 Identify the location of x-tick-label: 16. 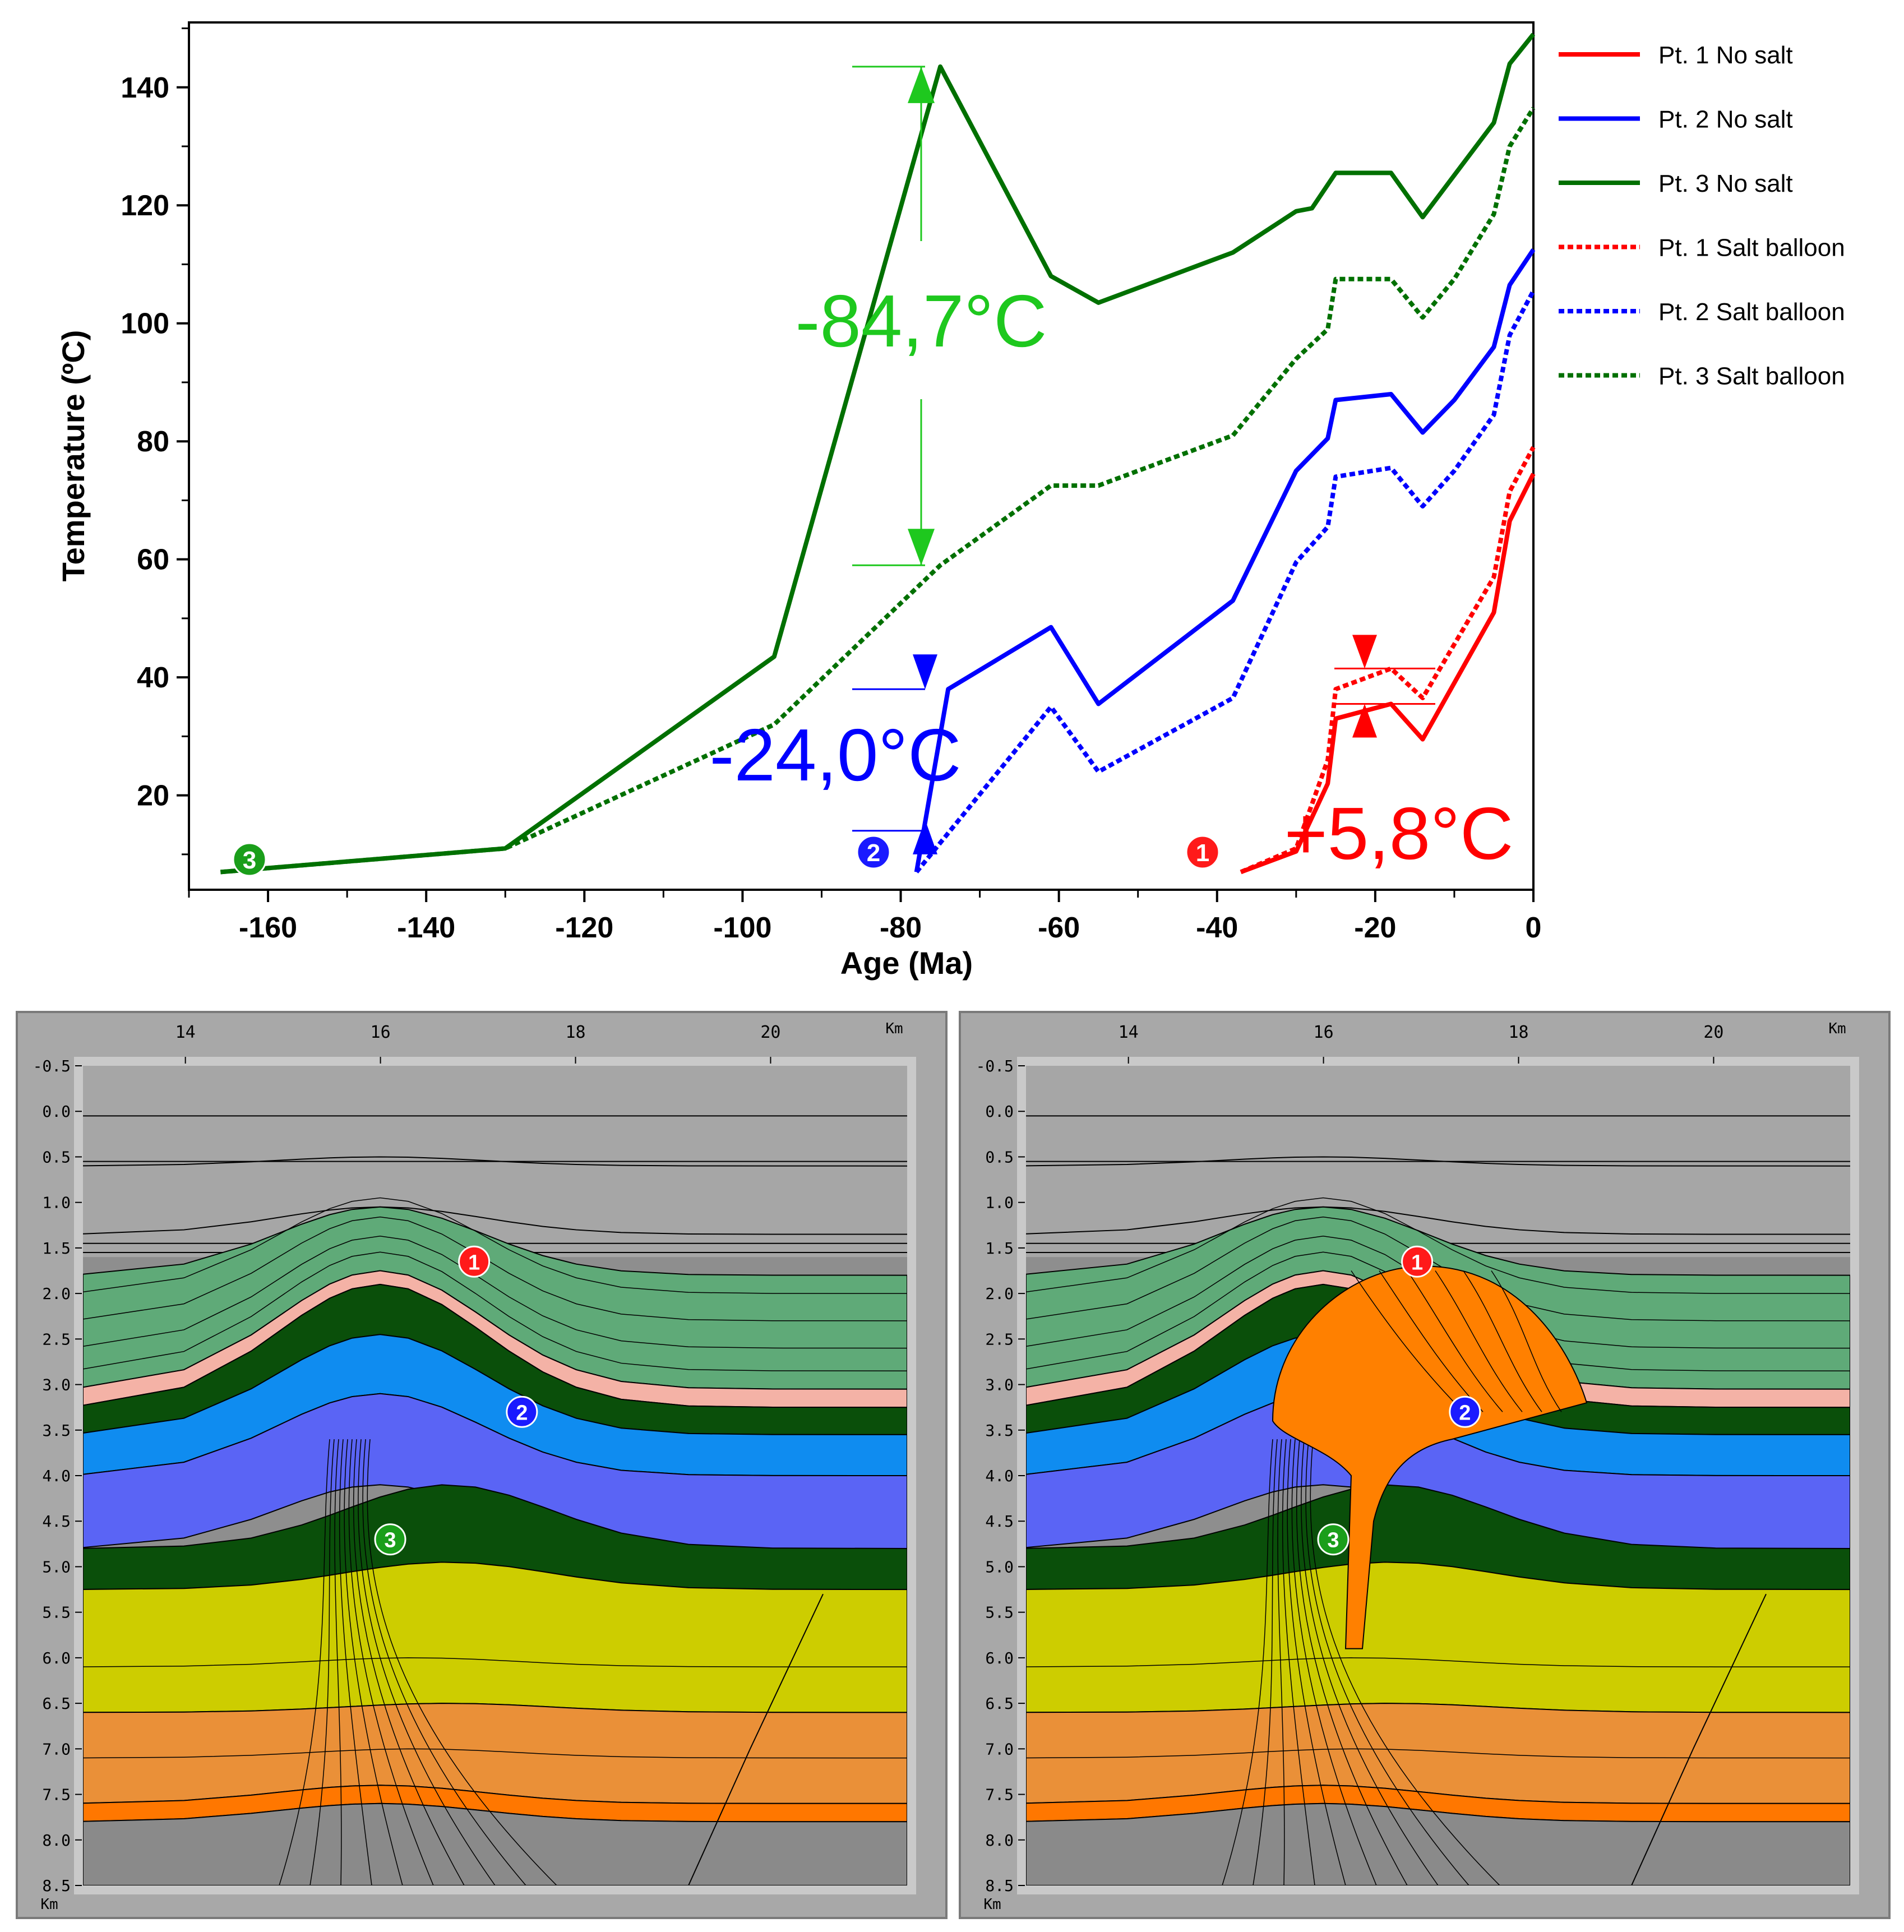
(381, 1032).